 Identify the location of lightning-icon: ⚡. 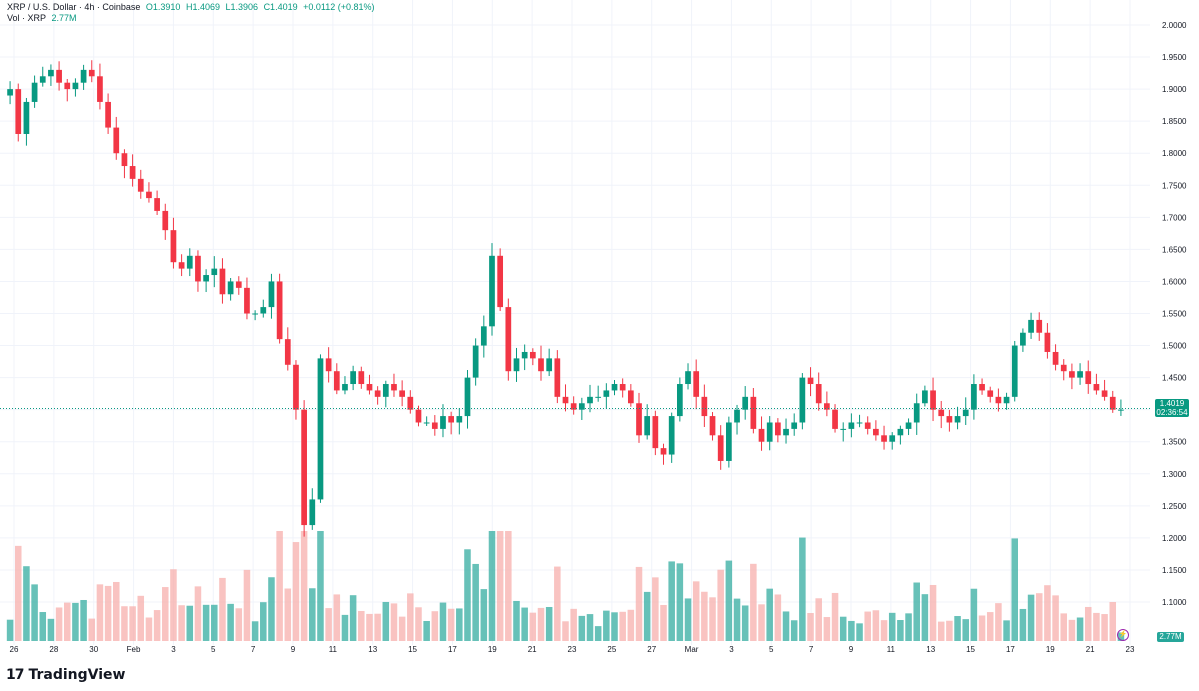
(1123, 635).